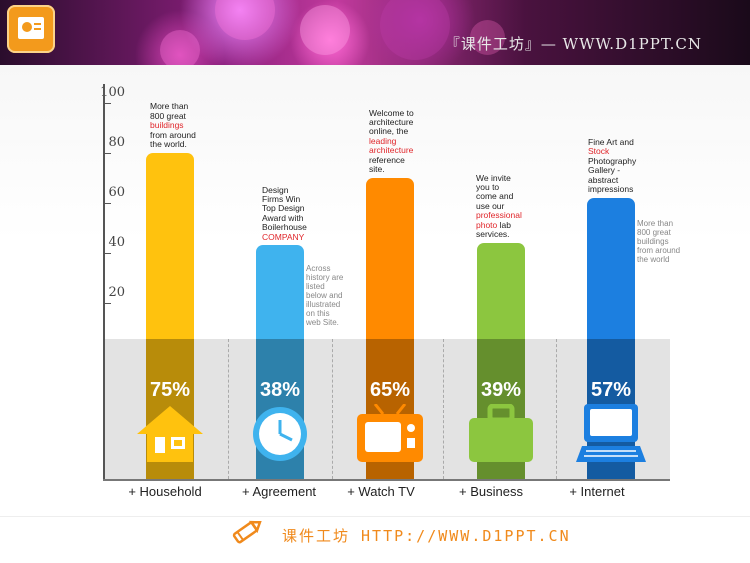  I want to click on annotation-highlight: leading architecture, so click(391, 145).